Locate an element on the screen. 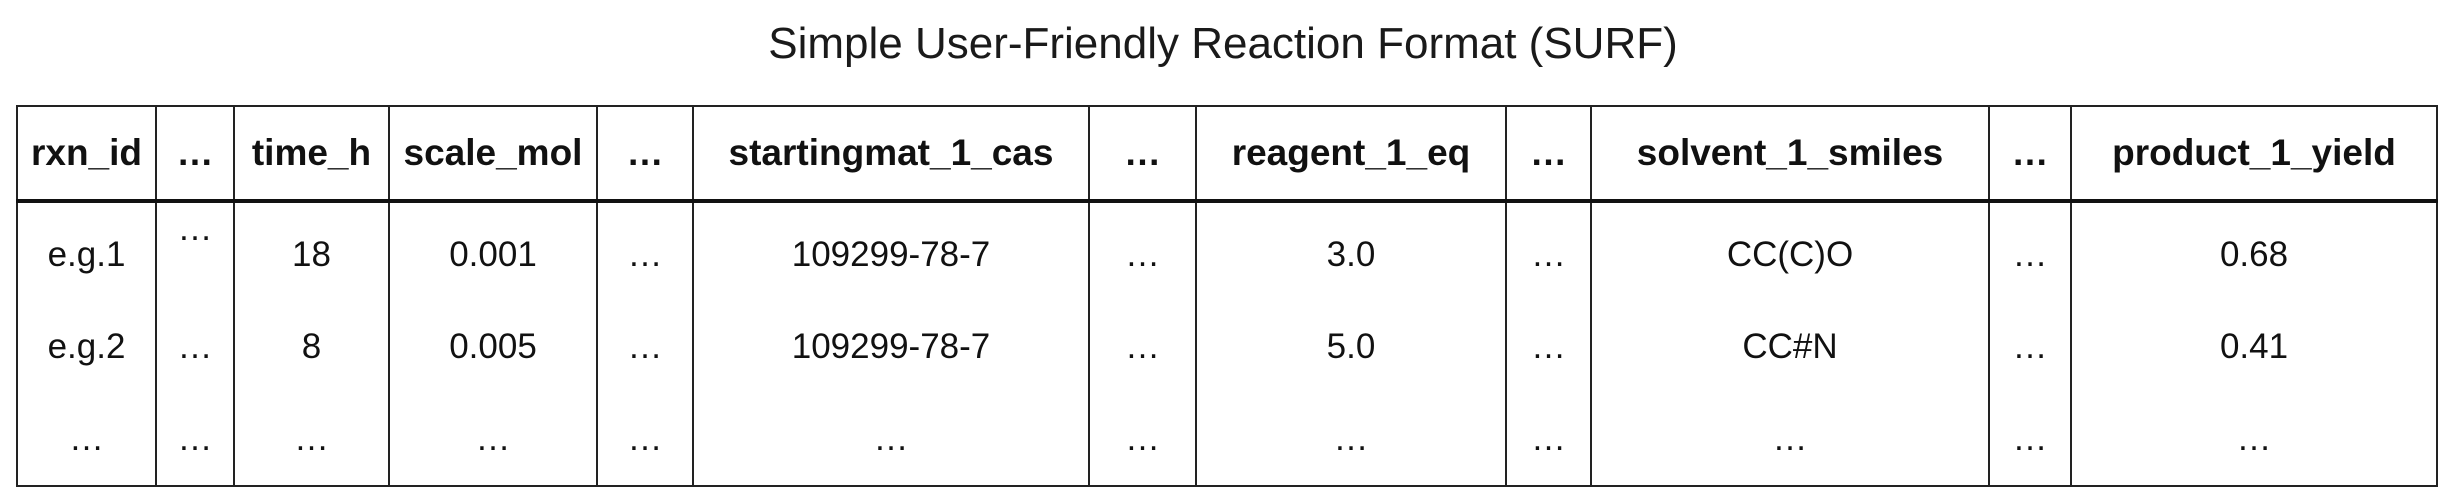 This screenshot has height=497, width=2446. table-cell: 0.41 is located at coordinates (2254, 347).